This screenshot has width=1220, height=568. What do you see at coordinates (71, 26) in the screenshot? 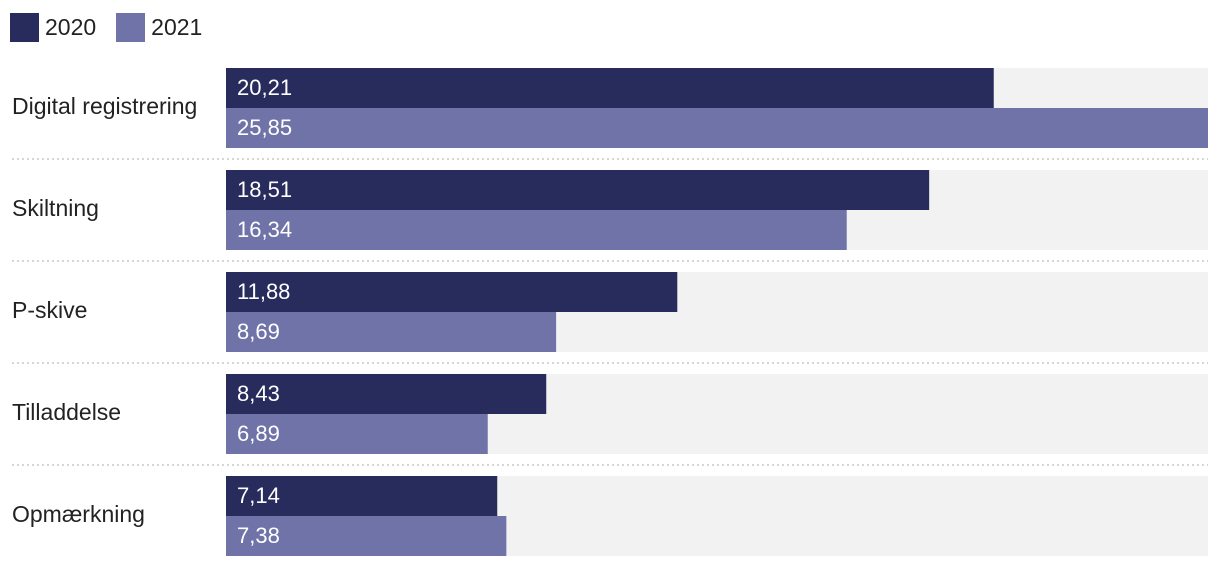
I see `legend-label-2020: 2020` at bounding box center [71, 26].